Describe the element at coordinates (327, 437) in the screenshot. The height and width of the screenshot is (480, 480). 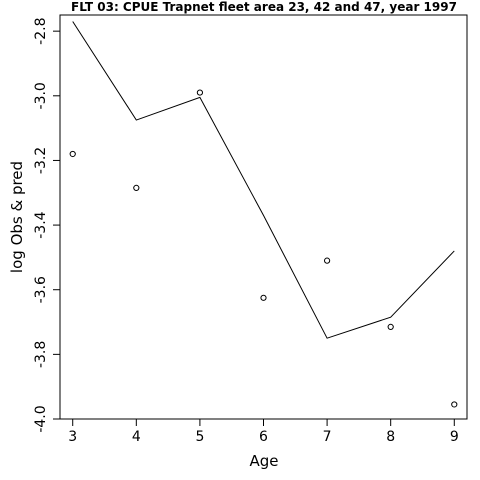
I see `x-tick-label: 7` at that location.